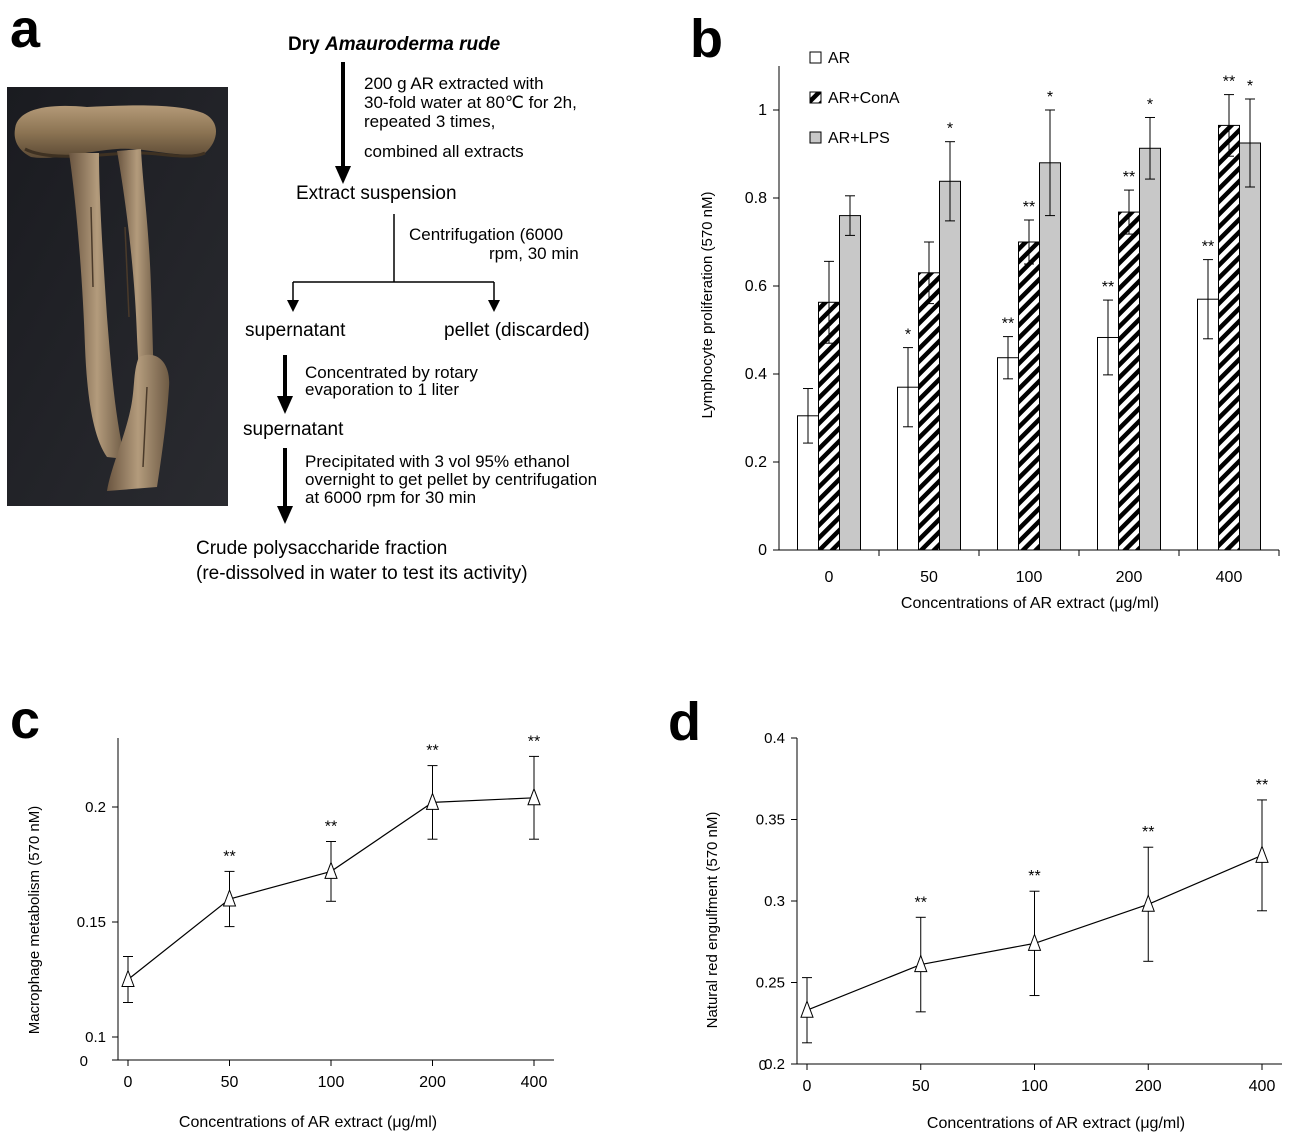 The height and width of the screenshot is (1132, 1291). Describe the element at coordinates (84, 1061) in the screenshot. I see `chart-c-ytick-label-zero: 0` at that location.